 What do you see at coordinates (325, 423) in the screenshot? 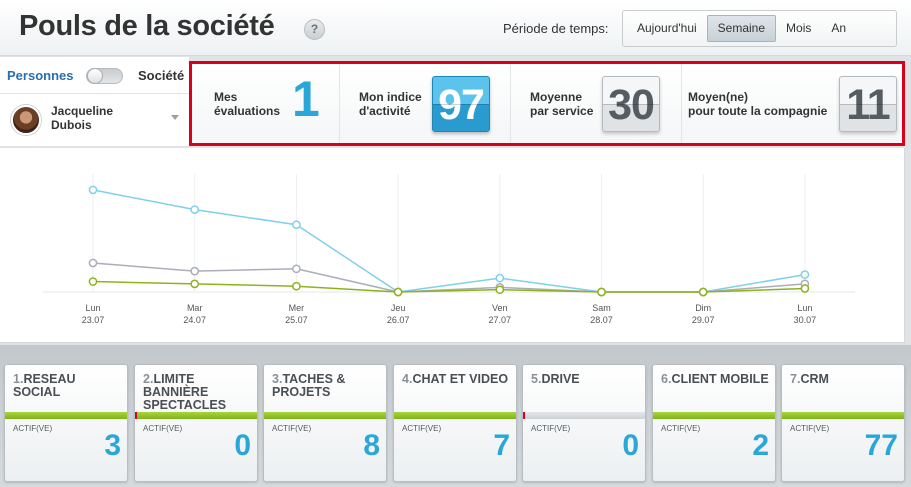
I see `tile-tasks-projects: 3.TACHES & PROJETS ACTIF(VE) 8` at bounding box center [325, 423].